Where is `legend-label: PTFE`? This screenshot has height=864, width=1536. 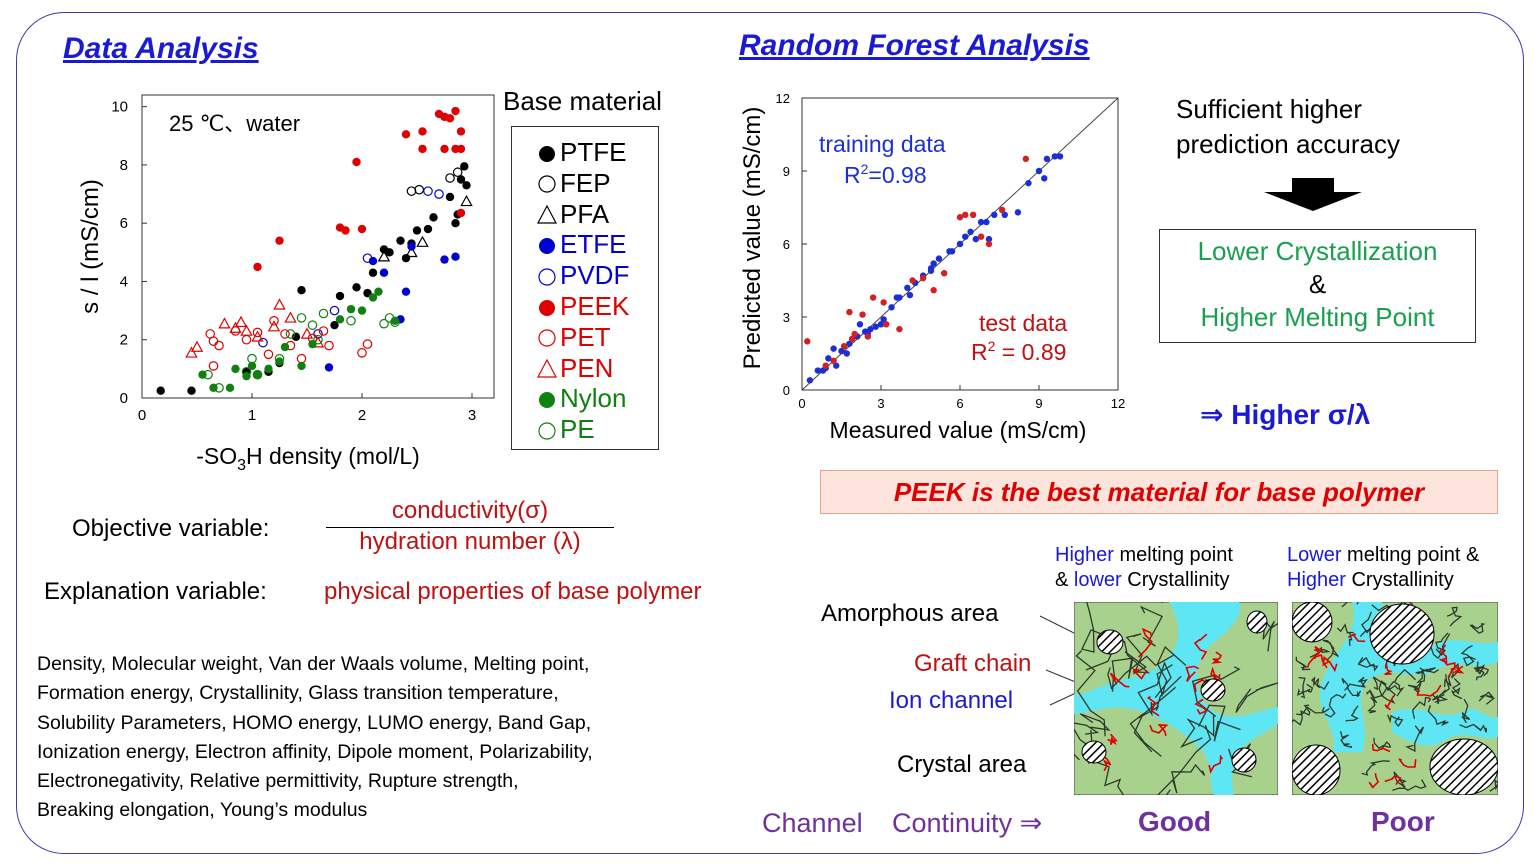 legend-label: PTFE is located at coordinates (593, 152).